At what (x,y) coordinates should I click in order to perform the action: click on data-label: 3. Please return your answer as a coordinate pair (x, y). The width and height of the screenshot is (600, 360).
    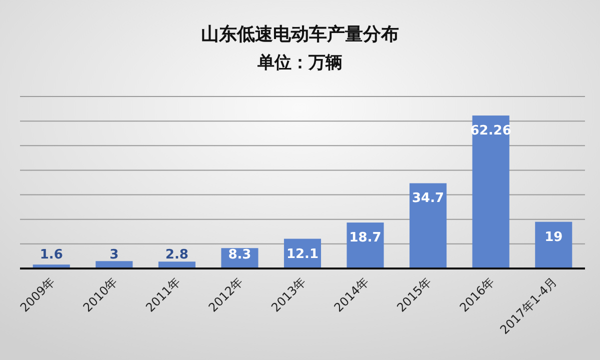
    Looking at the image, I should click on (114, 255).